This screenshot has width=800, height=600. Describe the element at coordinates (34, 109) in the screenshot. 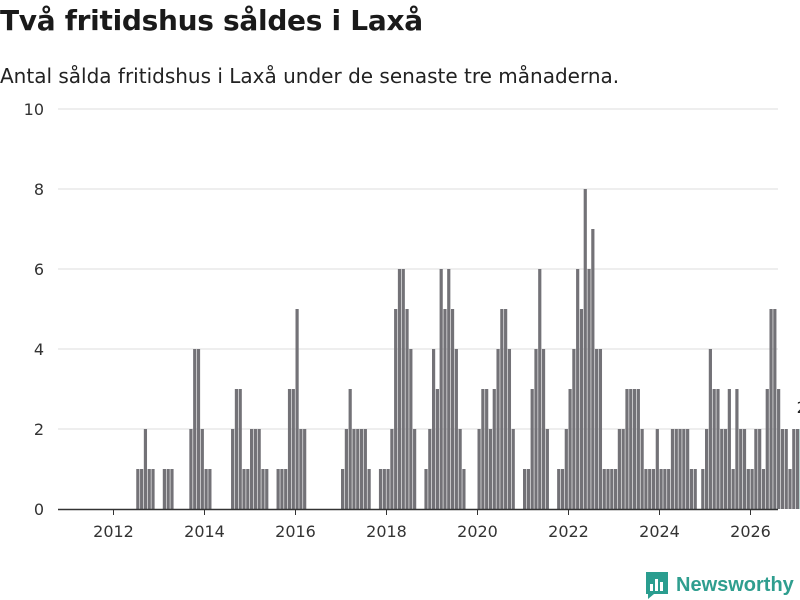

I see `y-tick-label: 10` at that location.